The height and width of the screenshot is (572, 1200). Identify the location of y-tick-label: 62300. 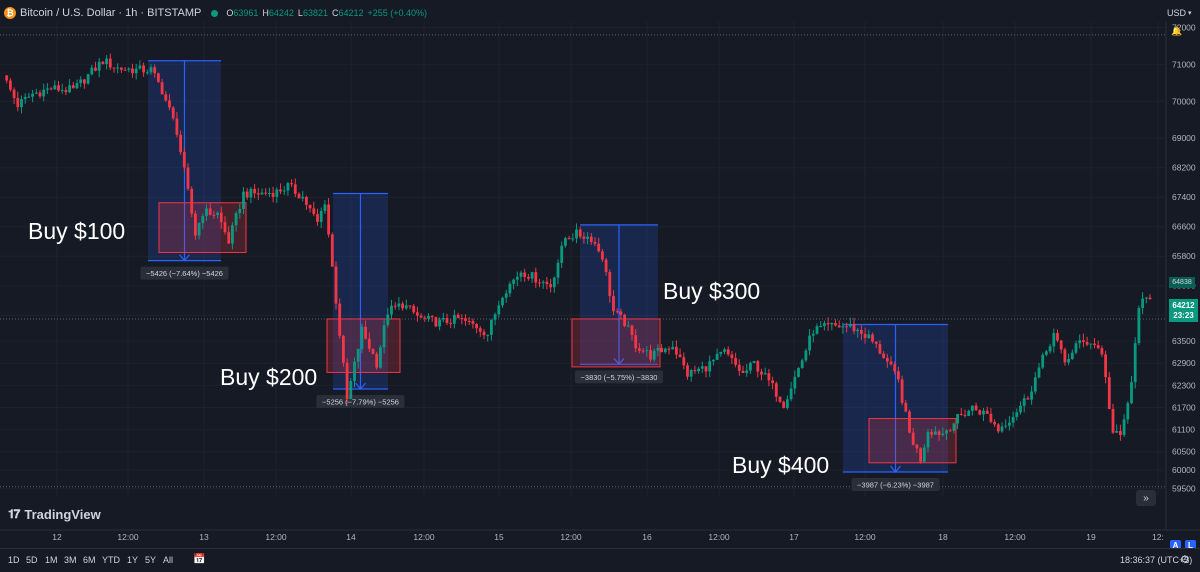
(1184, 385).